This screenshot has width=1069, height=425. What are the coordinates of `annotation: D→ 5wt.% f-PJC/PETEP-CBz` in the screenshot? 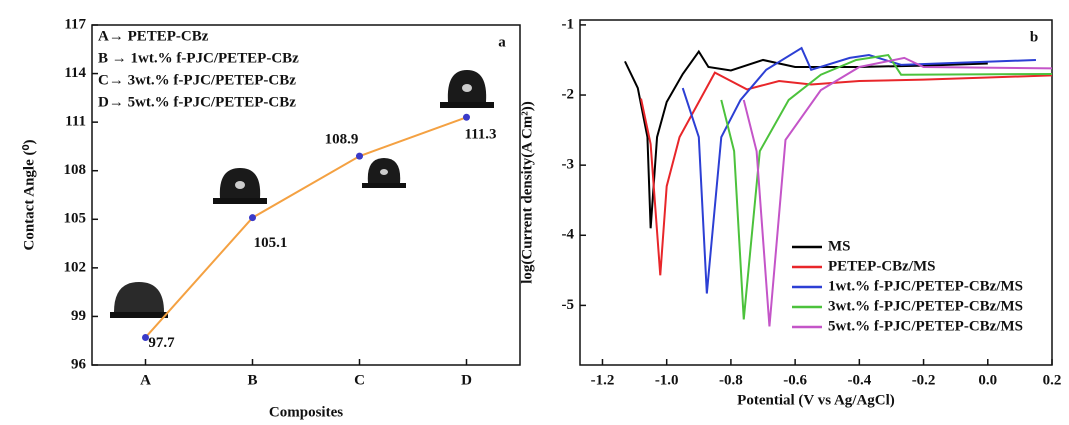 It's located at (197, 102).